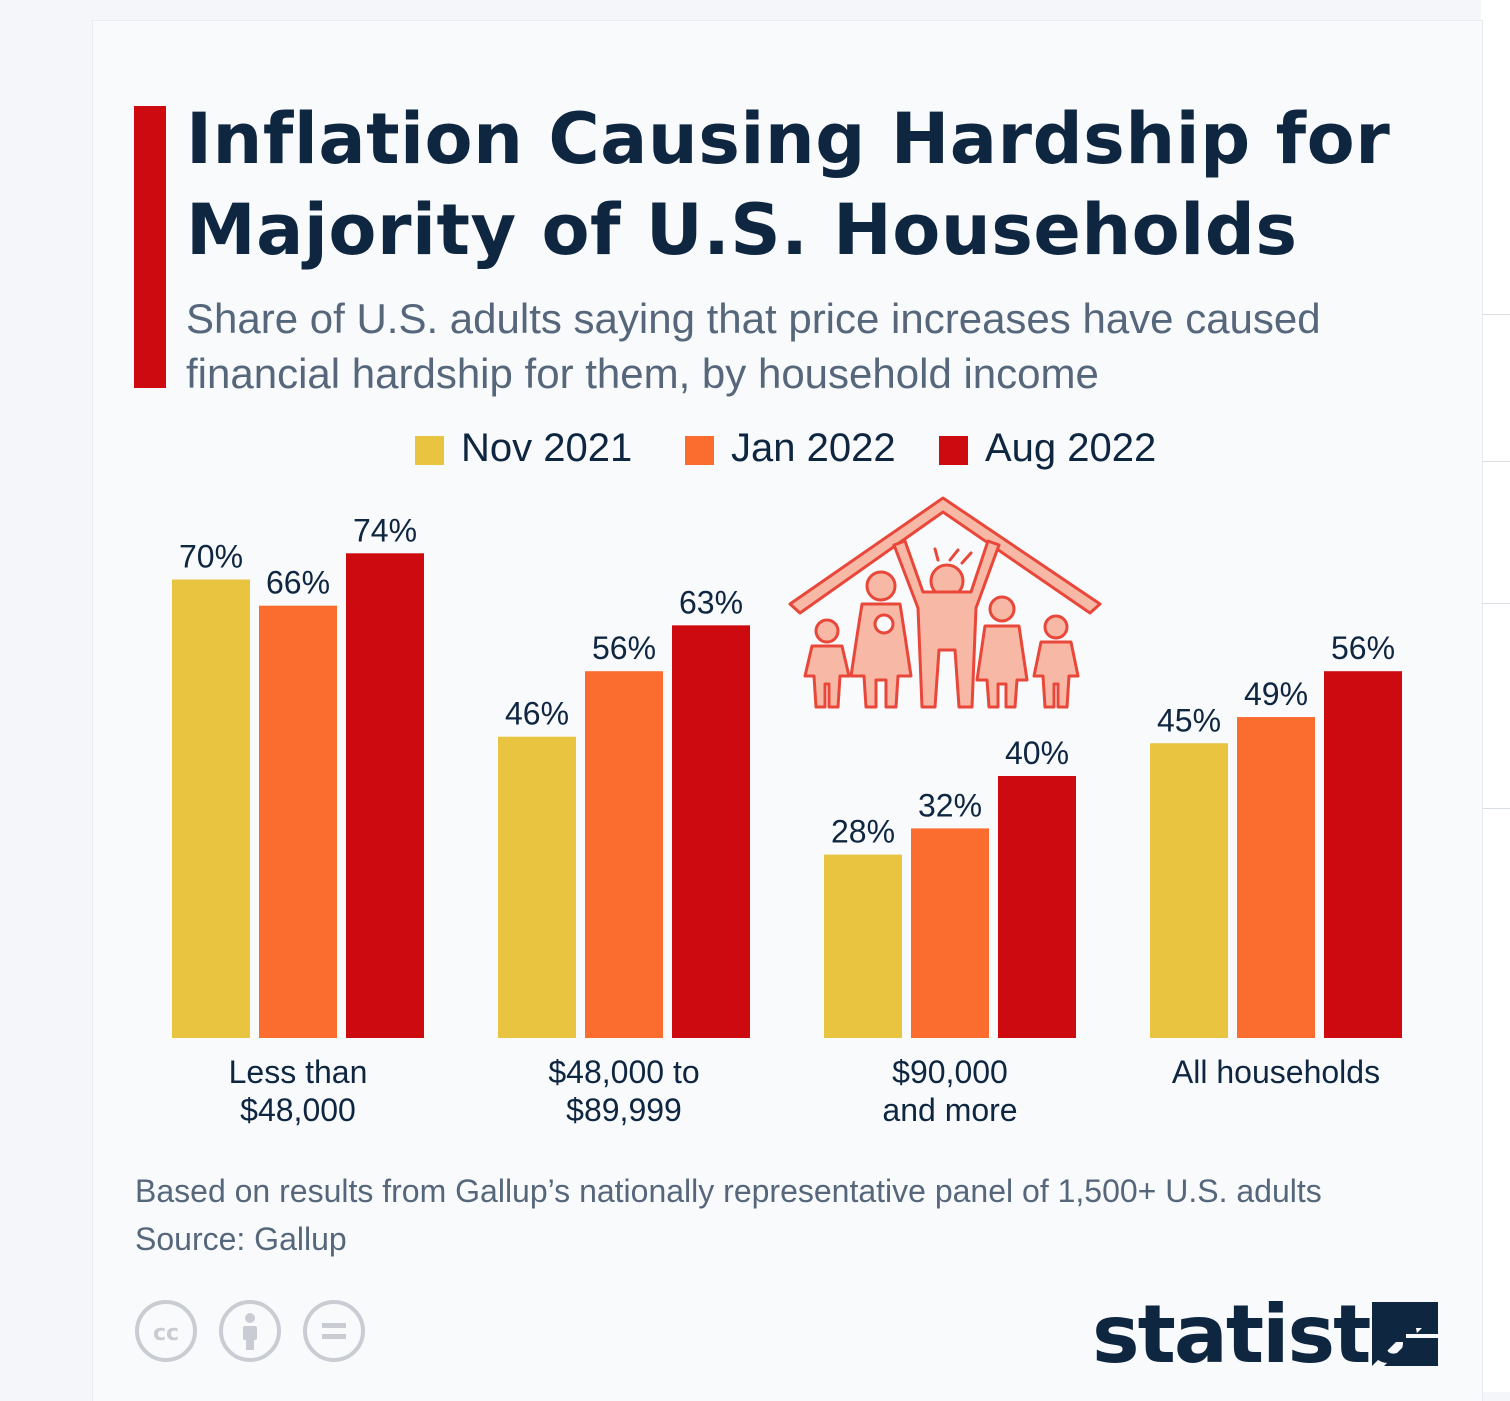 The height and width of the screenshot is (1401, 1510). I want to click on category-label: All households, so click(1276, 1072).